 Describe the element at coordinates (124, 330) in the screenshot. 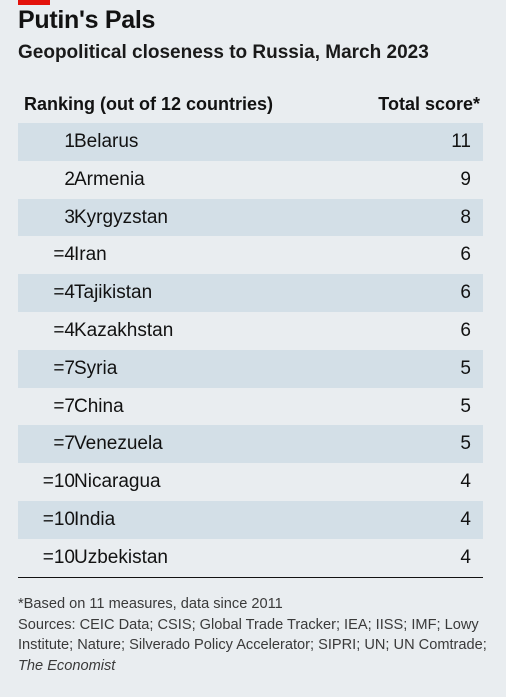

I see `country-cell: Kazakhstan` at that location.